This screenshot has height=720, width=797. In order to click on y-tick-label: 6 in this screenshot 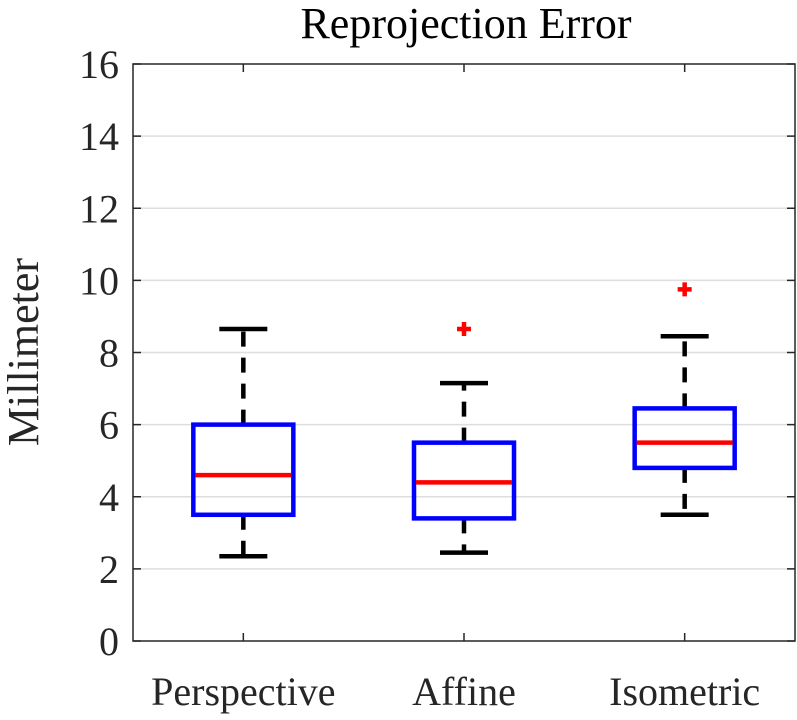, I will do `click(109, 425)`.